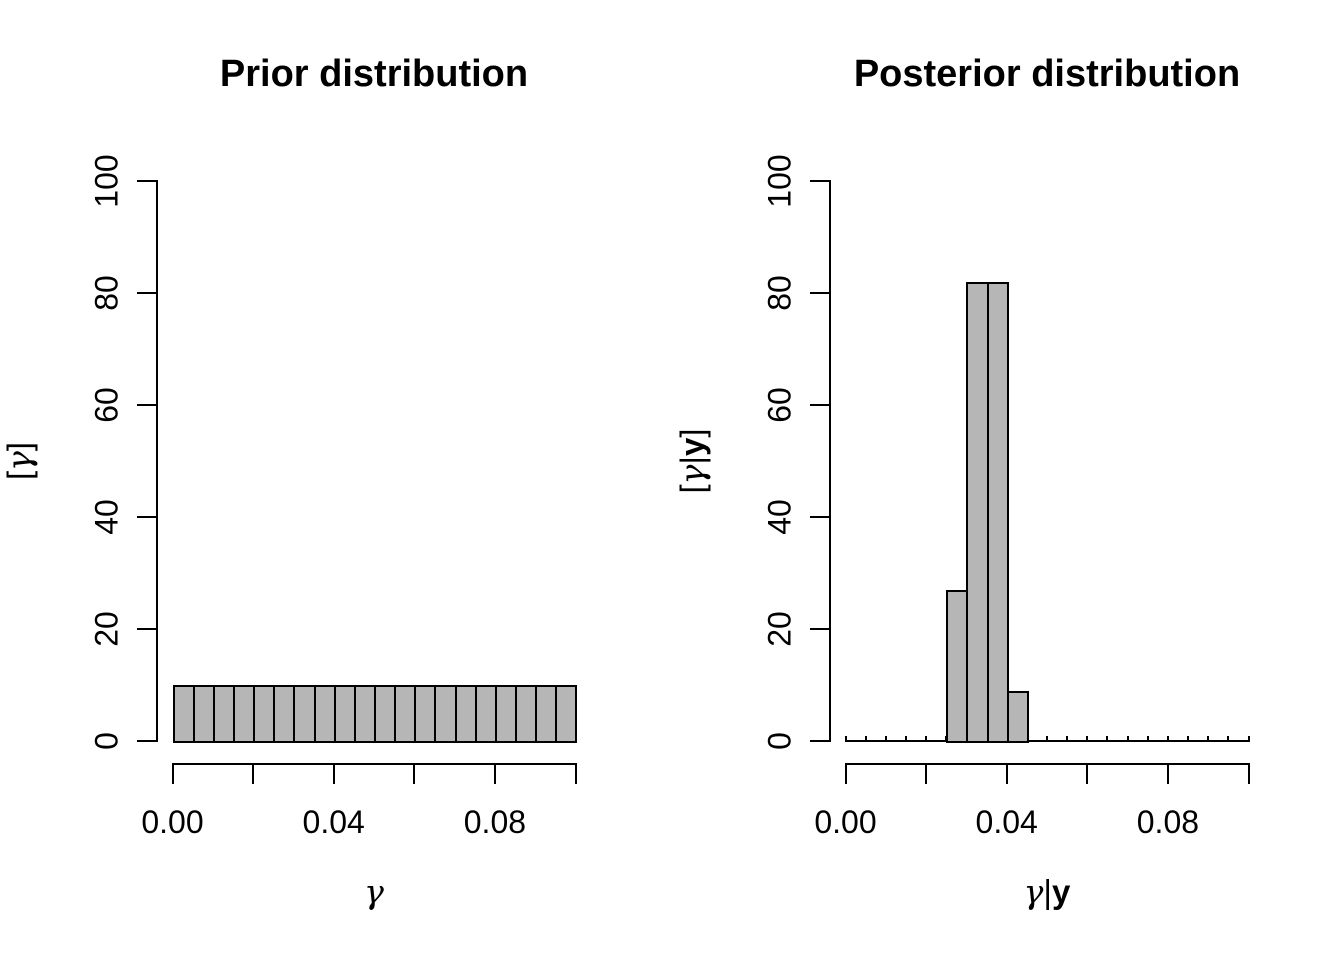 This screenshot has width=1344, height=960. I want to click on label-part: [, so click(691, 489).